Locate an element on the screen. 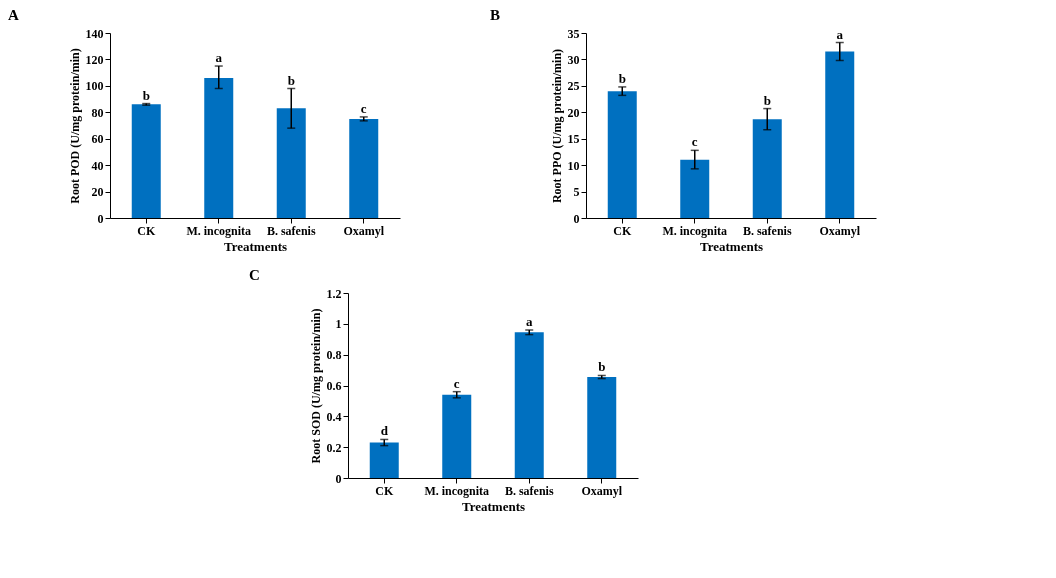 The width and height of the screenshot is (1056, 578). chart-title: B is located at coordinates (495, 15).